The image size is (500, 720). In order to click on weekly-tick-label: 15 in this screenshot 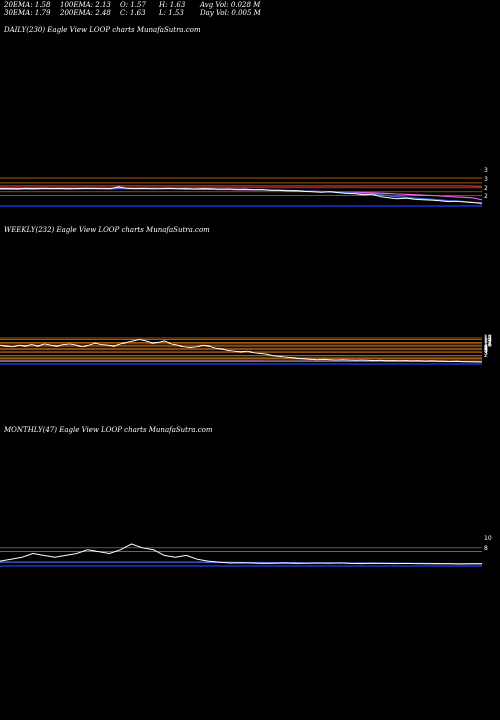, I will do `click(488, 339)`.